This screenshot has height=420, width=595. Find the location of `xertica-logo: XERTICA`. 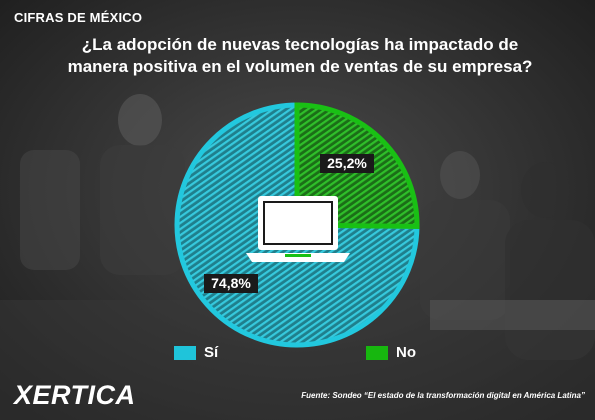

xertica-logo: XERTICA is located at coordinates (75, 395).